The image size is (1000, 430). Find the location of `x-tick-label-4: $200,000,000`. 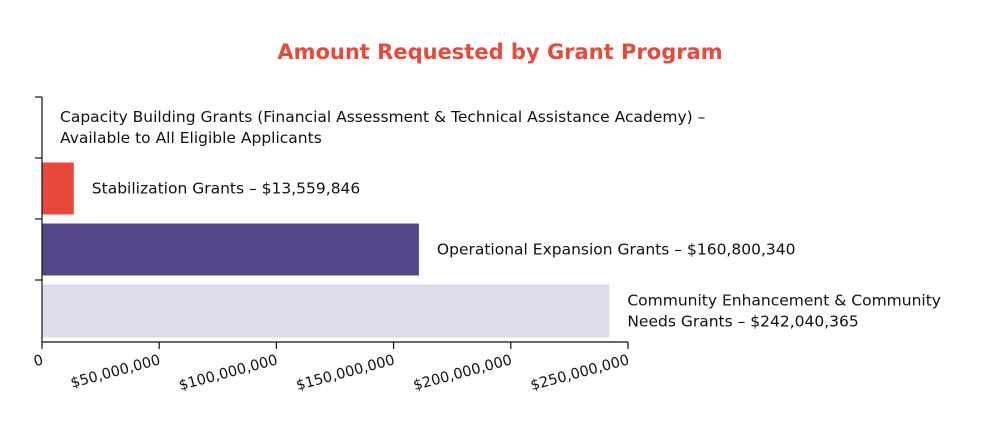

x-tick-label-4: $200,000,000 is located at coordinates (463, 373).